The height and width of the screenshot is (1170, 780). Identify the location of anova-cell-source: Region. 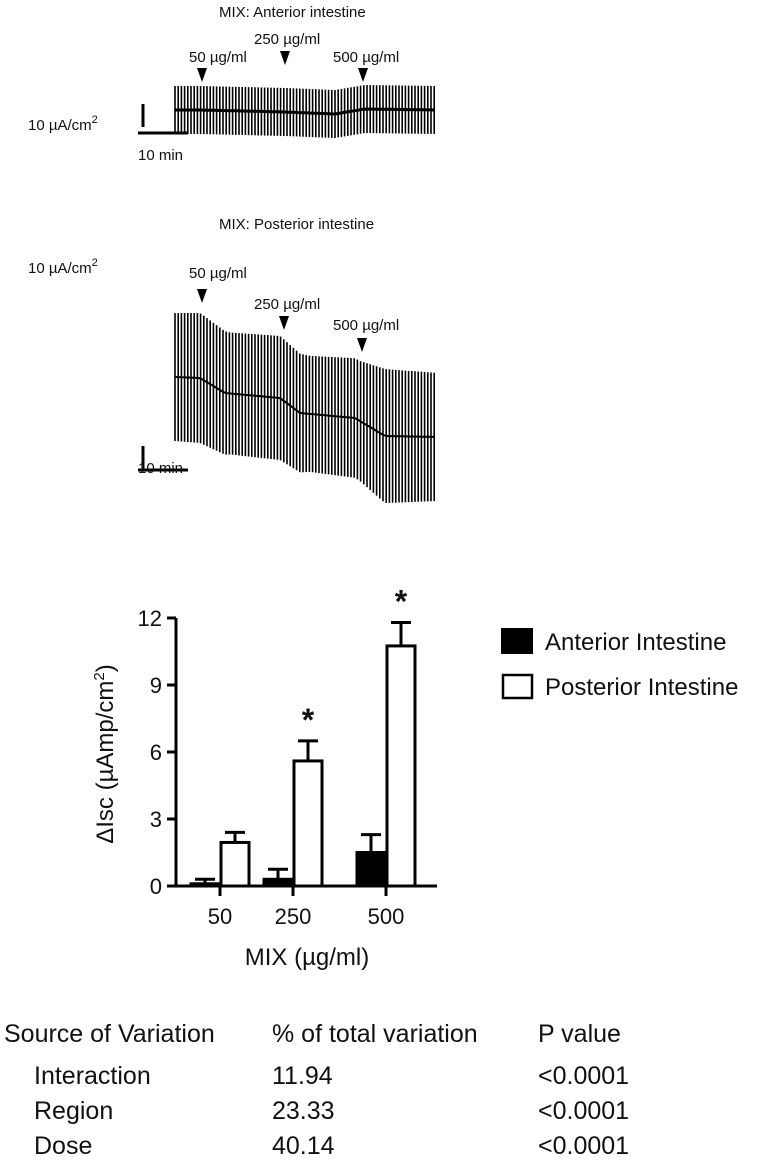
(74, 1111).